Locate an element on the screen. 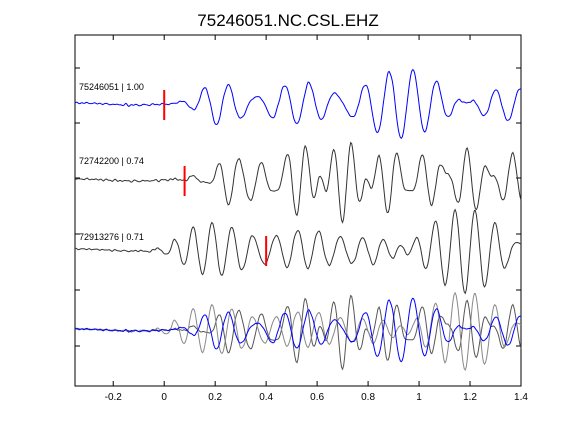  trace-label: 75246051 | 1.00 is located at coordinates (111, 87).